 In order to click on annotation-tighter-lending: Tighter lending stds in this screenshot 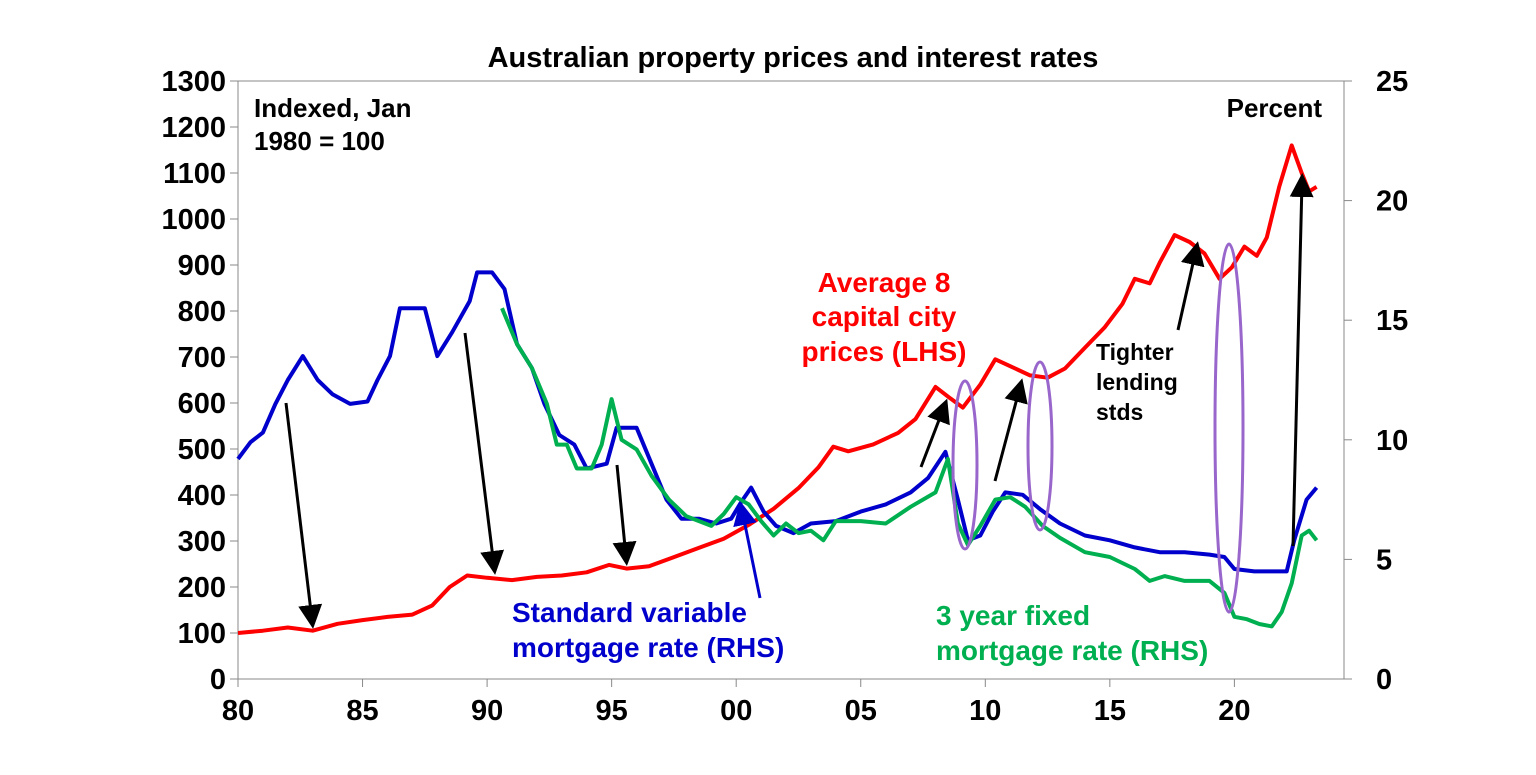, I will do `click(1137, 382)`.